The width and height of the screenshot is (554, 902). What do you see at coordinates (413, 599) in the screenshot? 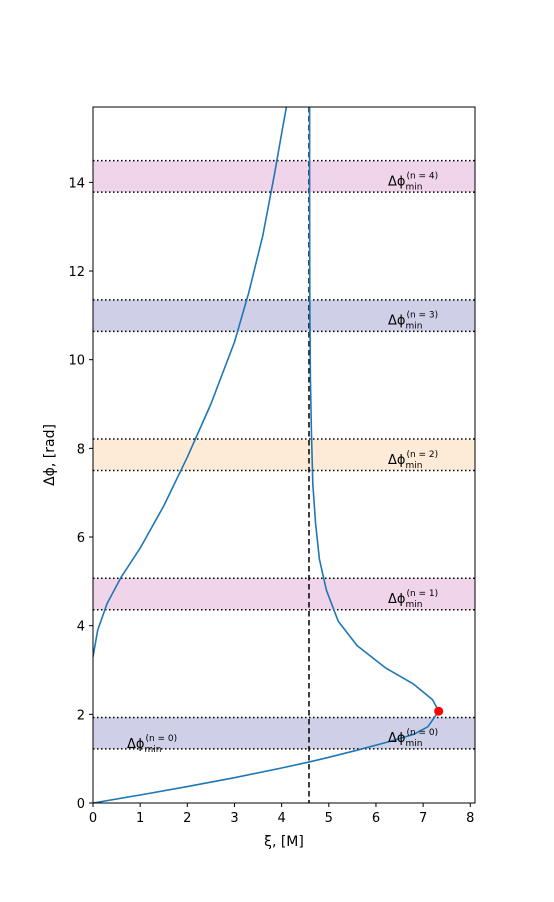
I see `band-1-label: Δϕmin(n = 1)` at bounding box center [413, 599].